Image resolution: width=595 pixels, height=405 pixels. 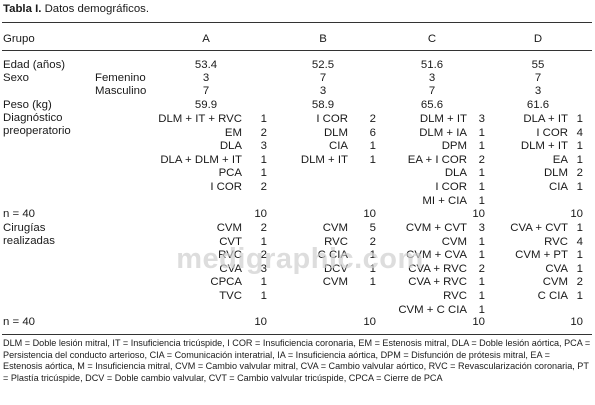 I want to click on diag-c-item-count: 3, so click(x=481, y=119).